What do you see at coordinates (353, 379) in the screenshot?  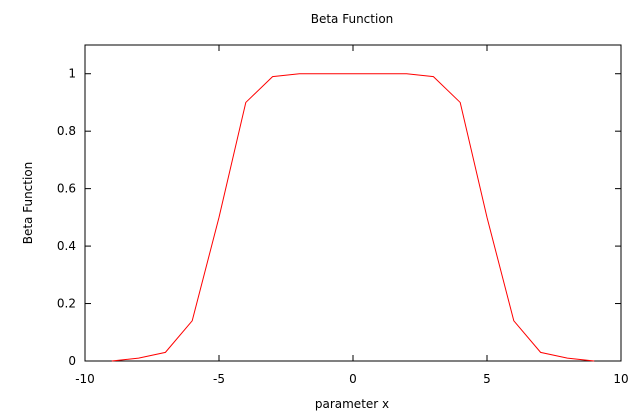 I see `x-tick-label: 0` at bounding box center [353, 379].